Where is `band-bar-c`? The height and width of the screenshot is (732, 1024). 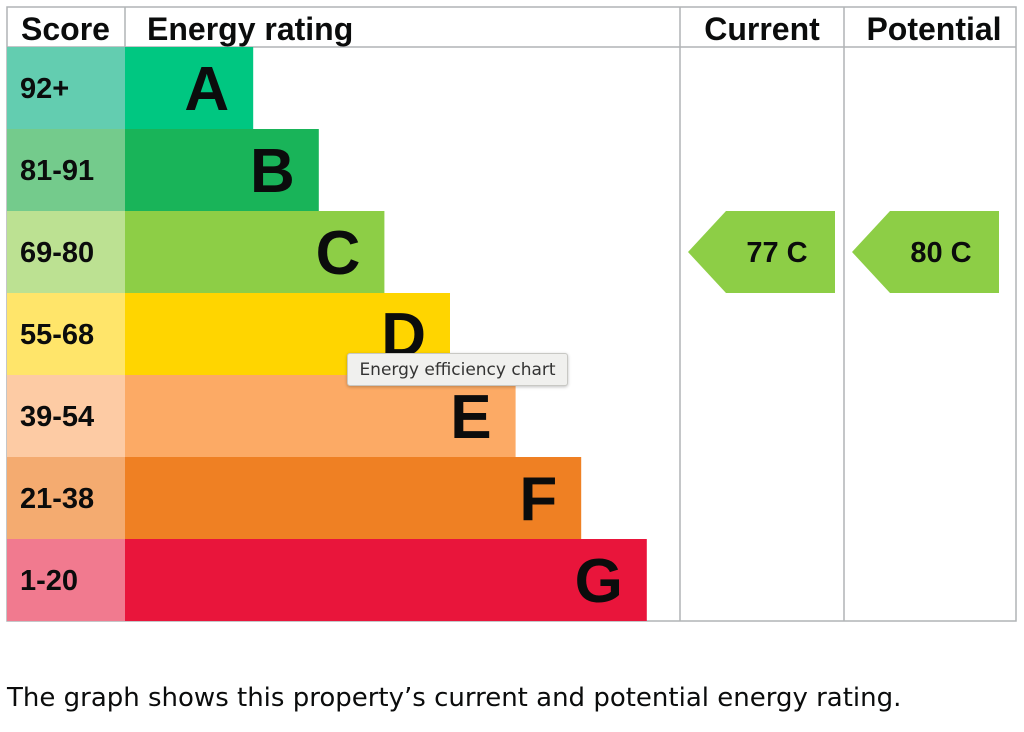 band-bar-c is located at coordinates (255, 252).